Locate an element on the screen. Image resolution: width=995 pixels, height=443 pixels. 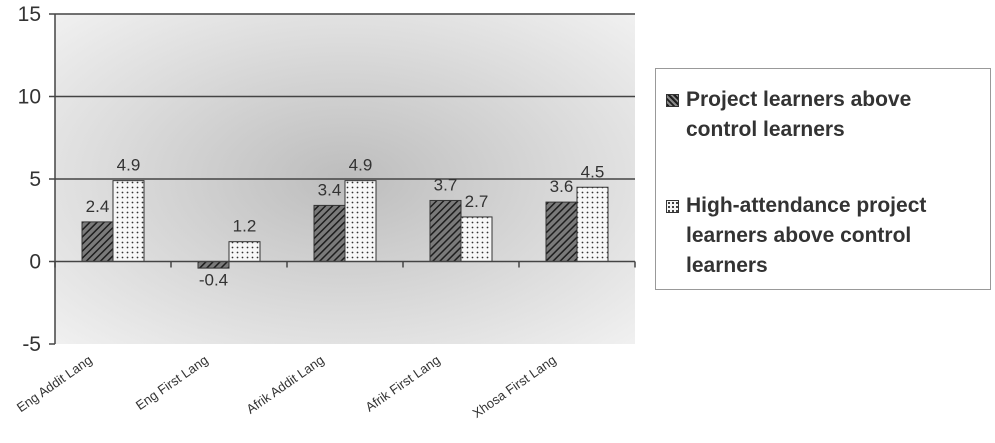
y-tick-label: 0 is located at coordinates (35, 262).